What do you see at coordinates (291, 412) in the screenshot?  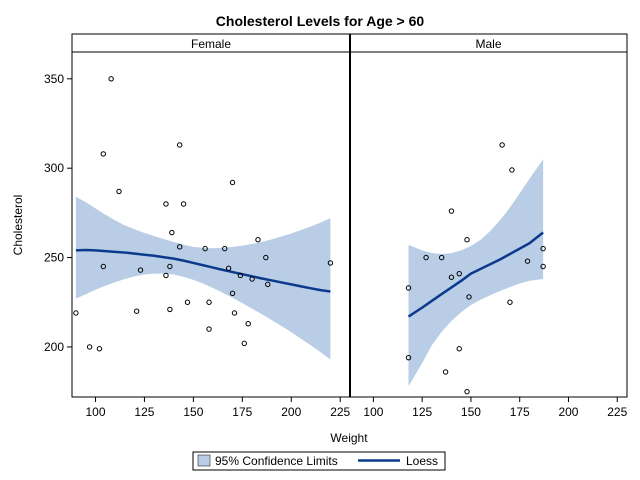 I see `x-tick-label-female-200: 200` at bounding box center [291, 412].